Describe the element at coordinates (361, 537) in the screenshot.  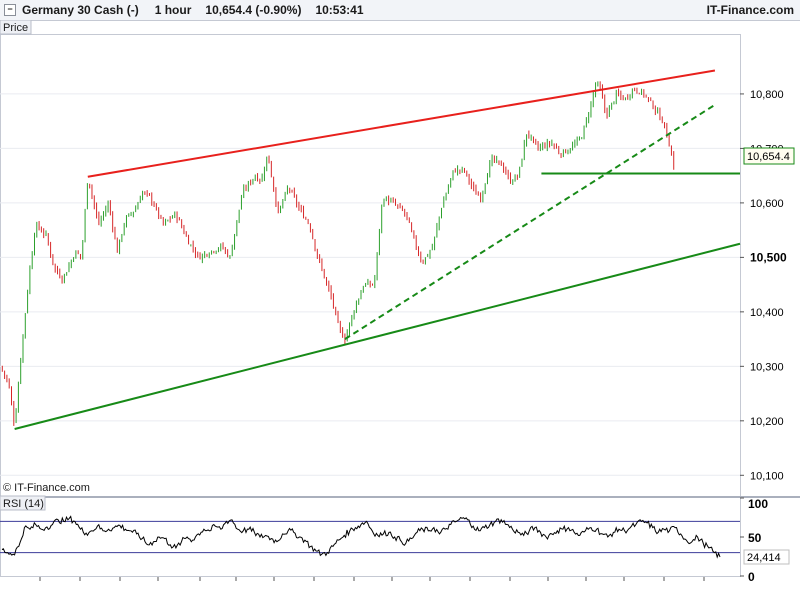
I see `rsi-line` at that location.